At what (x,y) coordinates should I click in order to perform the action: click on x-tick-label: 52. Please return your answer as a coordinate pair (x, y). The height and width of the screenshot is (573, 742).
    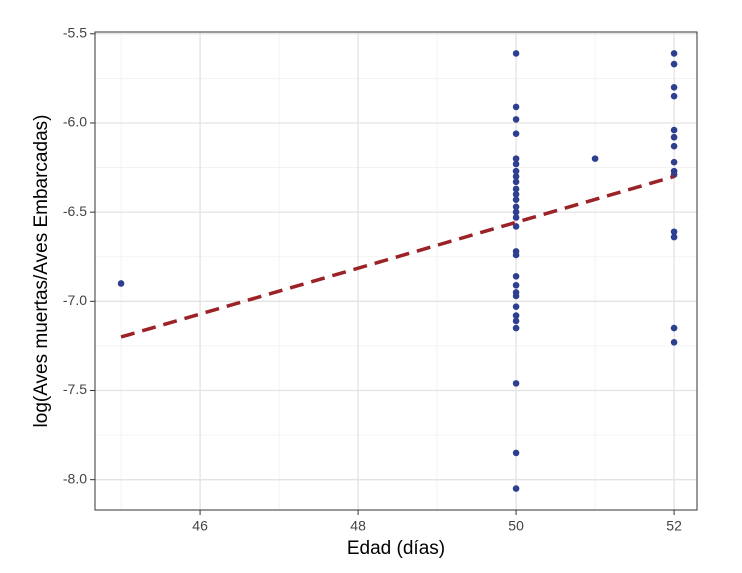
    Looking at the image, I should click on (674, 526).